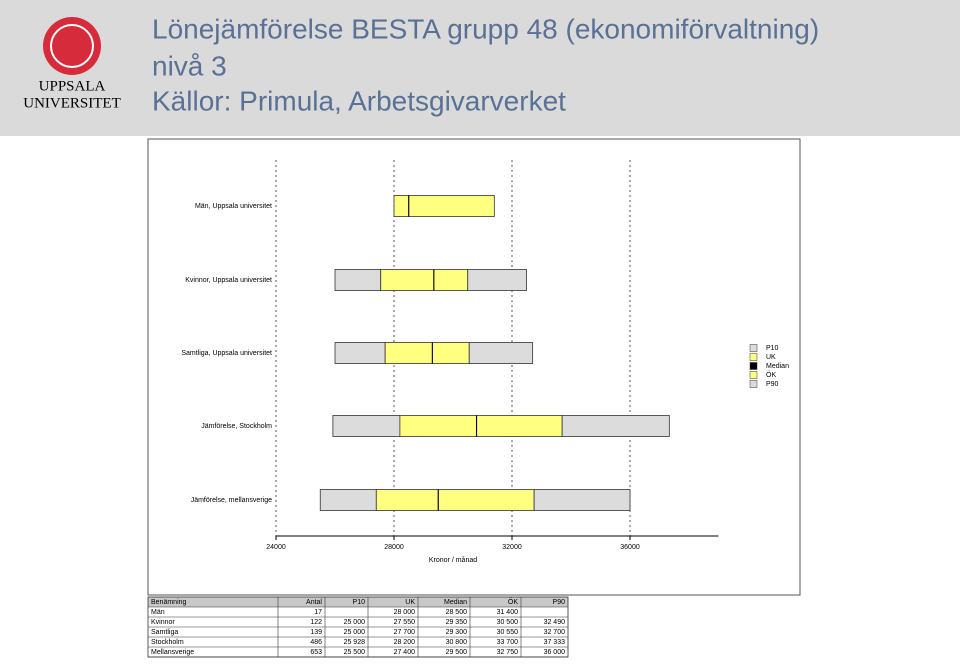 The image size is (960, 665). I want to click on table-cell: 28 200, so click(405, 642).